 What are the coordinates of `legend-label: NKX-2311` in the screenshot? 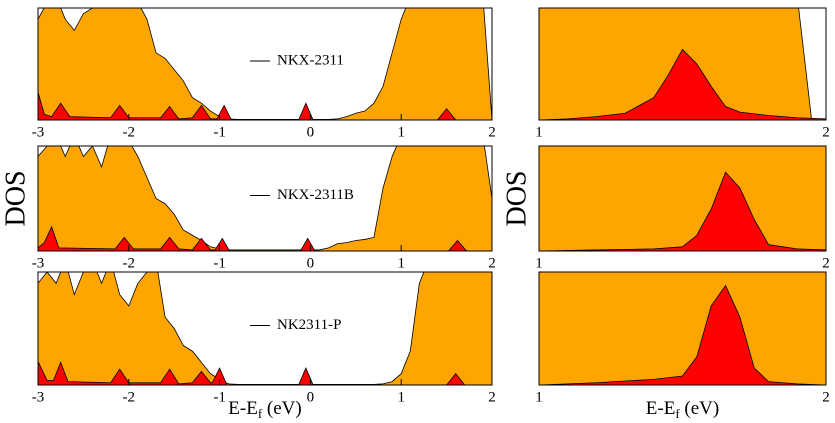 It's located at (310, 60).